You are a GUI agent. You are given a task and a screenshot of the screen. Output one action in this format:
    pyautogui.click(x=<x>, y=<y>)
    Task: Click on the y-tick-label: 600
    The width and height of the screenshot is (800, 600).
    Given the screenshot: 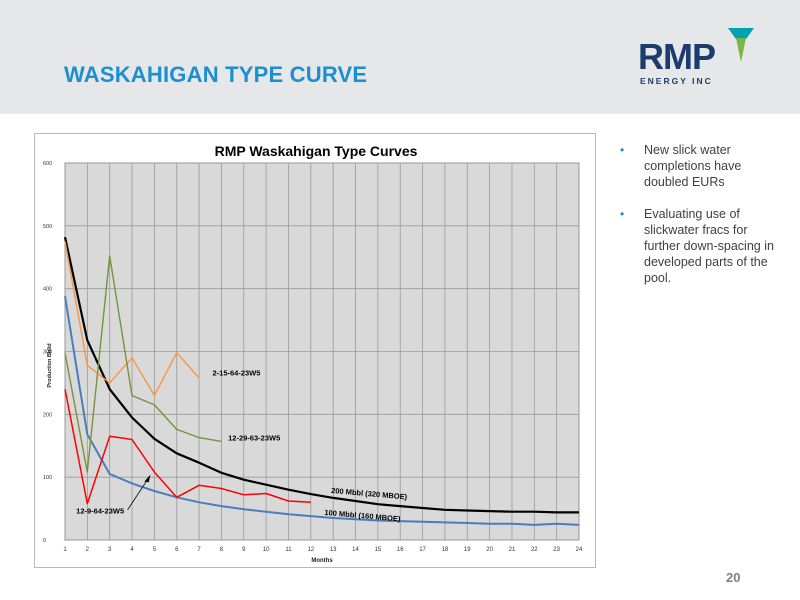 What is the action you would take?
    pyautogui.click(x=47, y=164)
    